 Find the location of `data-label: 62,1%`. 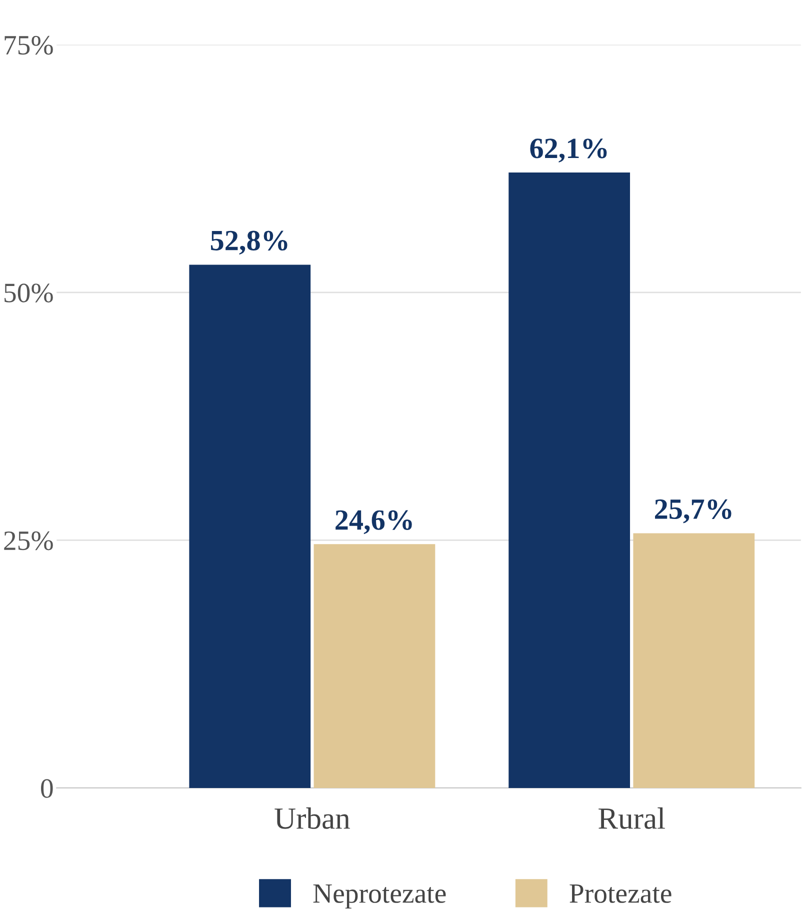

data-label: 62,1% is located at coordinates (568, 150).